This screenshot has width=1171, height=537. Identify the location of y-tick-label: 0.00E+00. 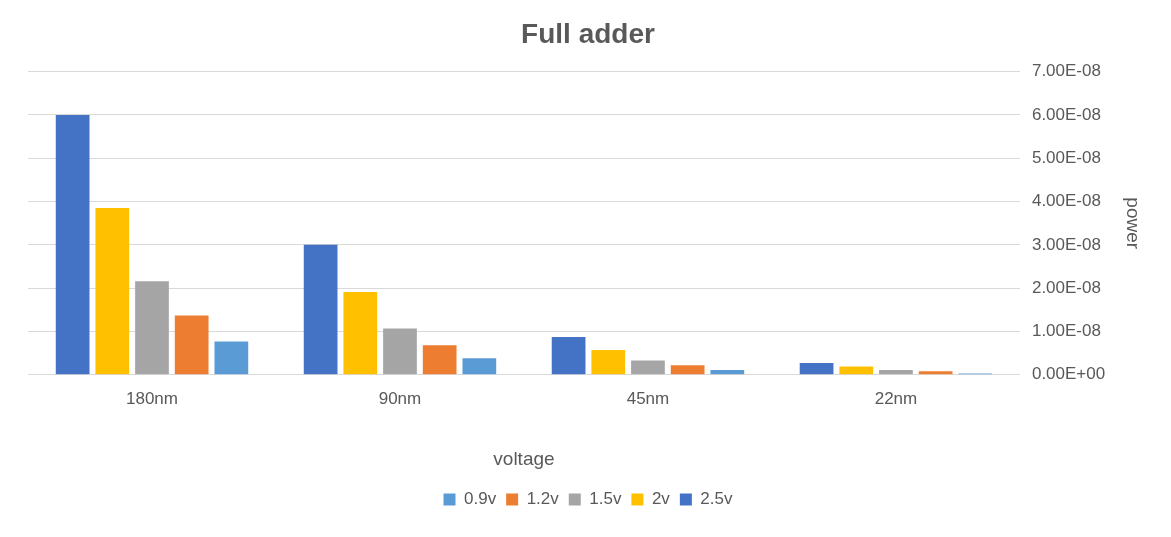
(1068, 374).